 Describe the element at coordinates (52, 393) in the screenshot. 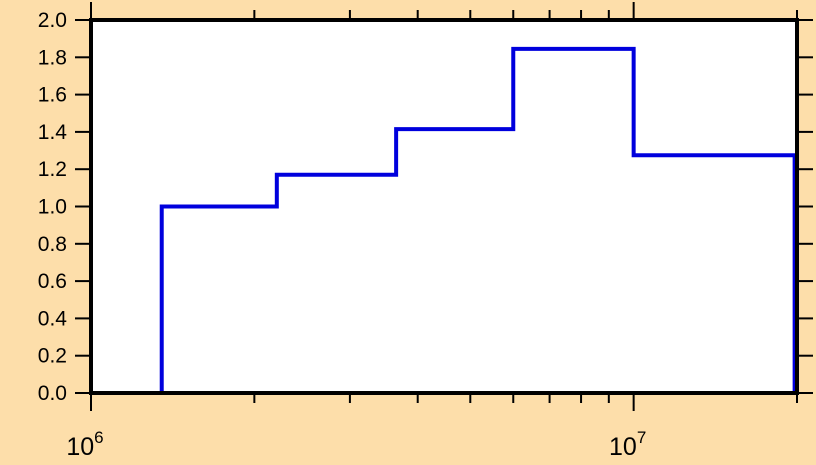

I see `y-tick-label: 0.0` at that location.